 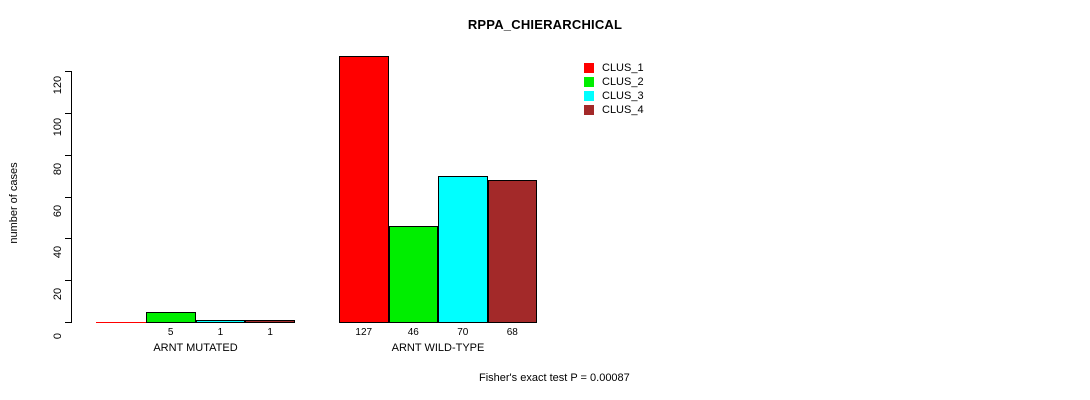 I want to click on y-axis-title: number of cases, so click(x=14, y=203).